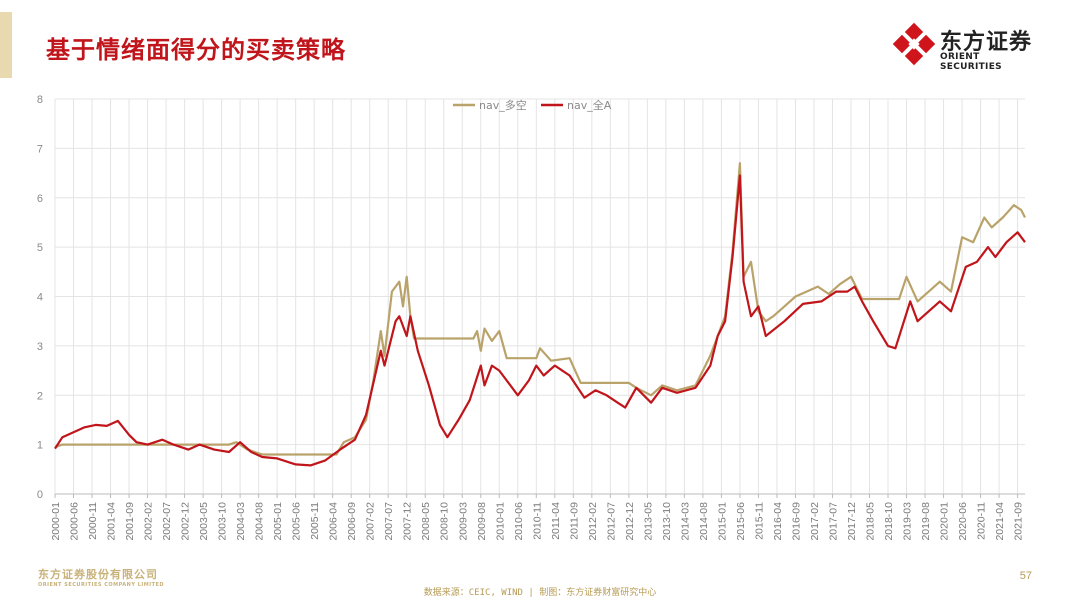 Image resolution: width=1080 pixels, height=608 pixels. I want to click on data-source-note: 数据来源：CEIC, WIND | 制图：东方证券财富研究中心, so click(540, 593).